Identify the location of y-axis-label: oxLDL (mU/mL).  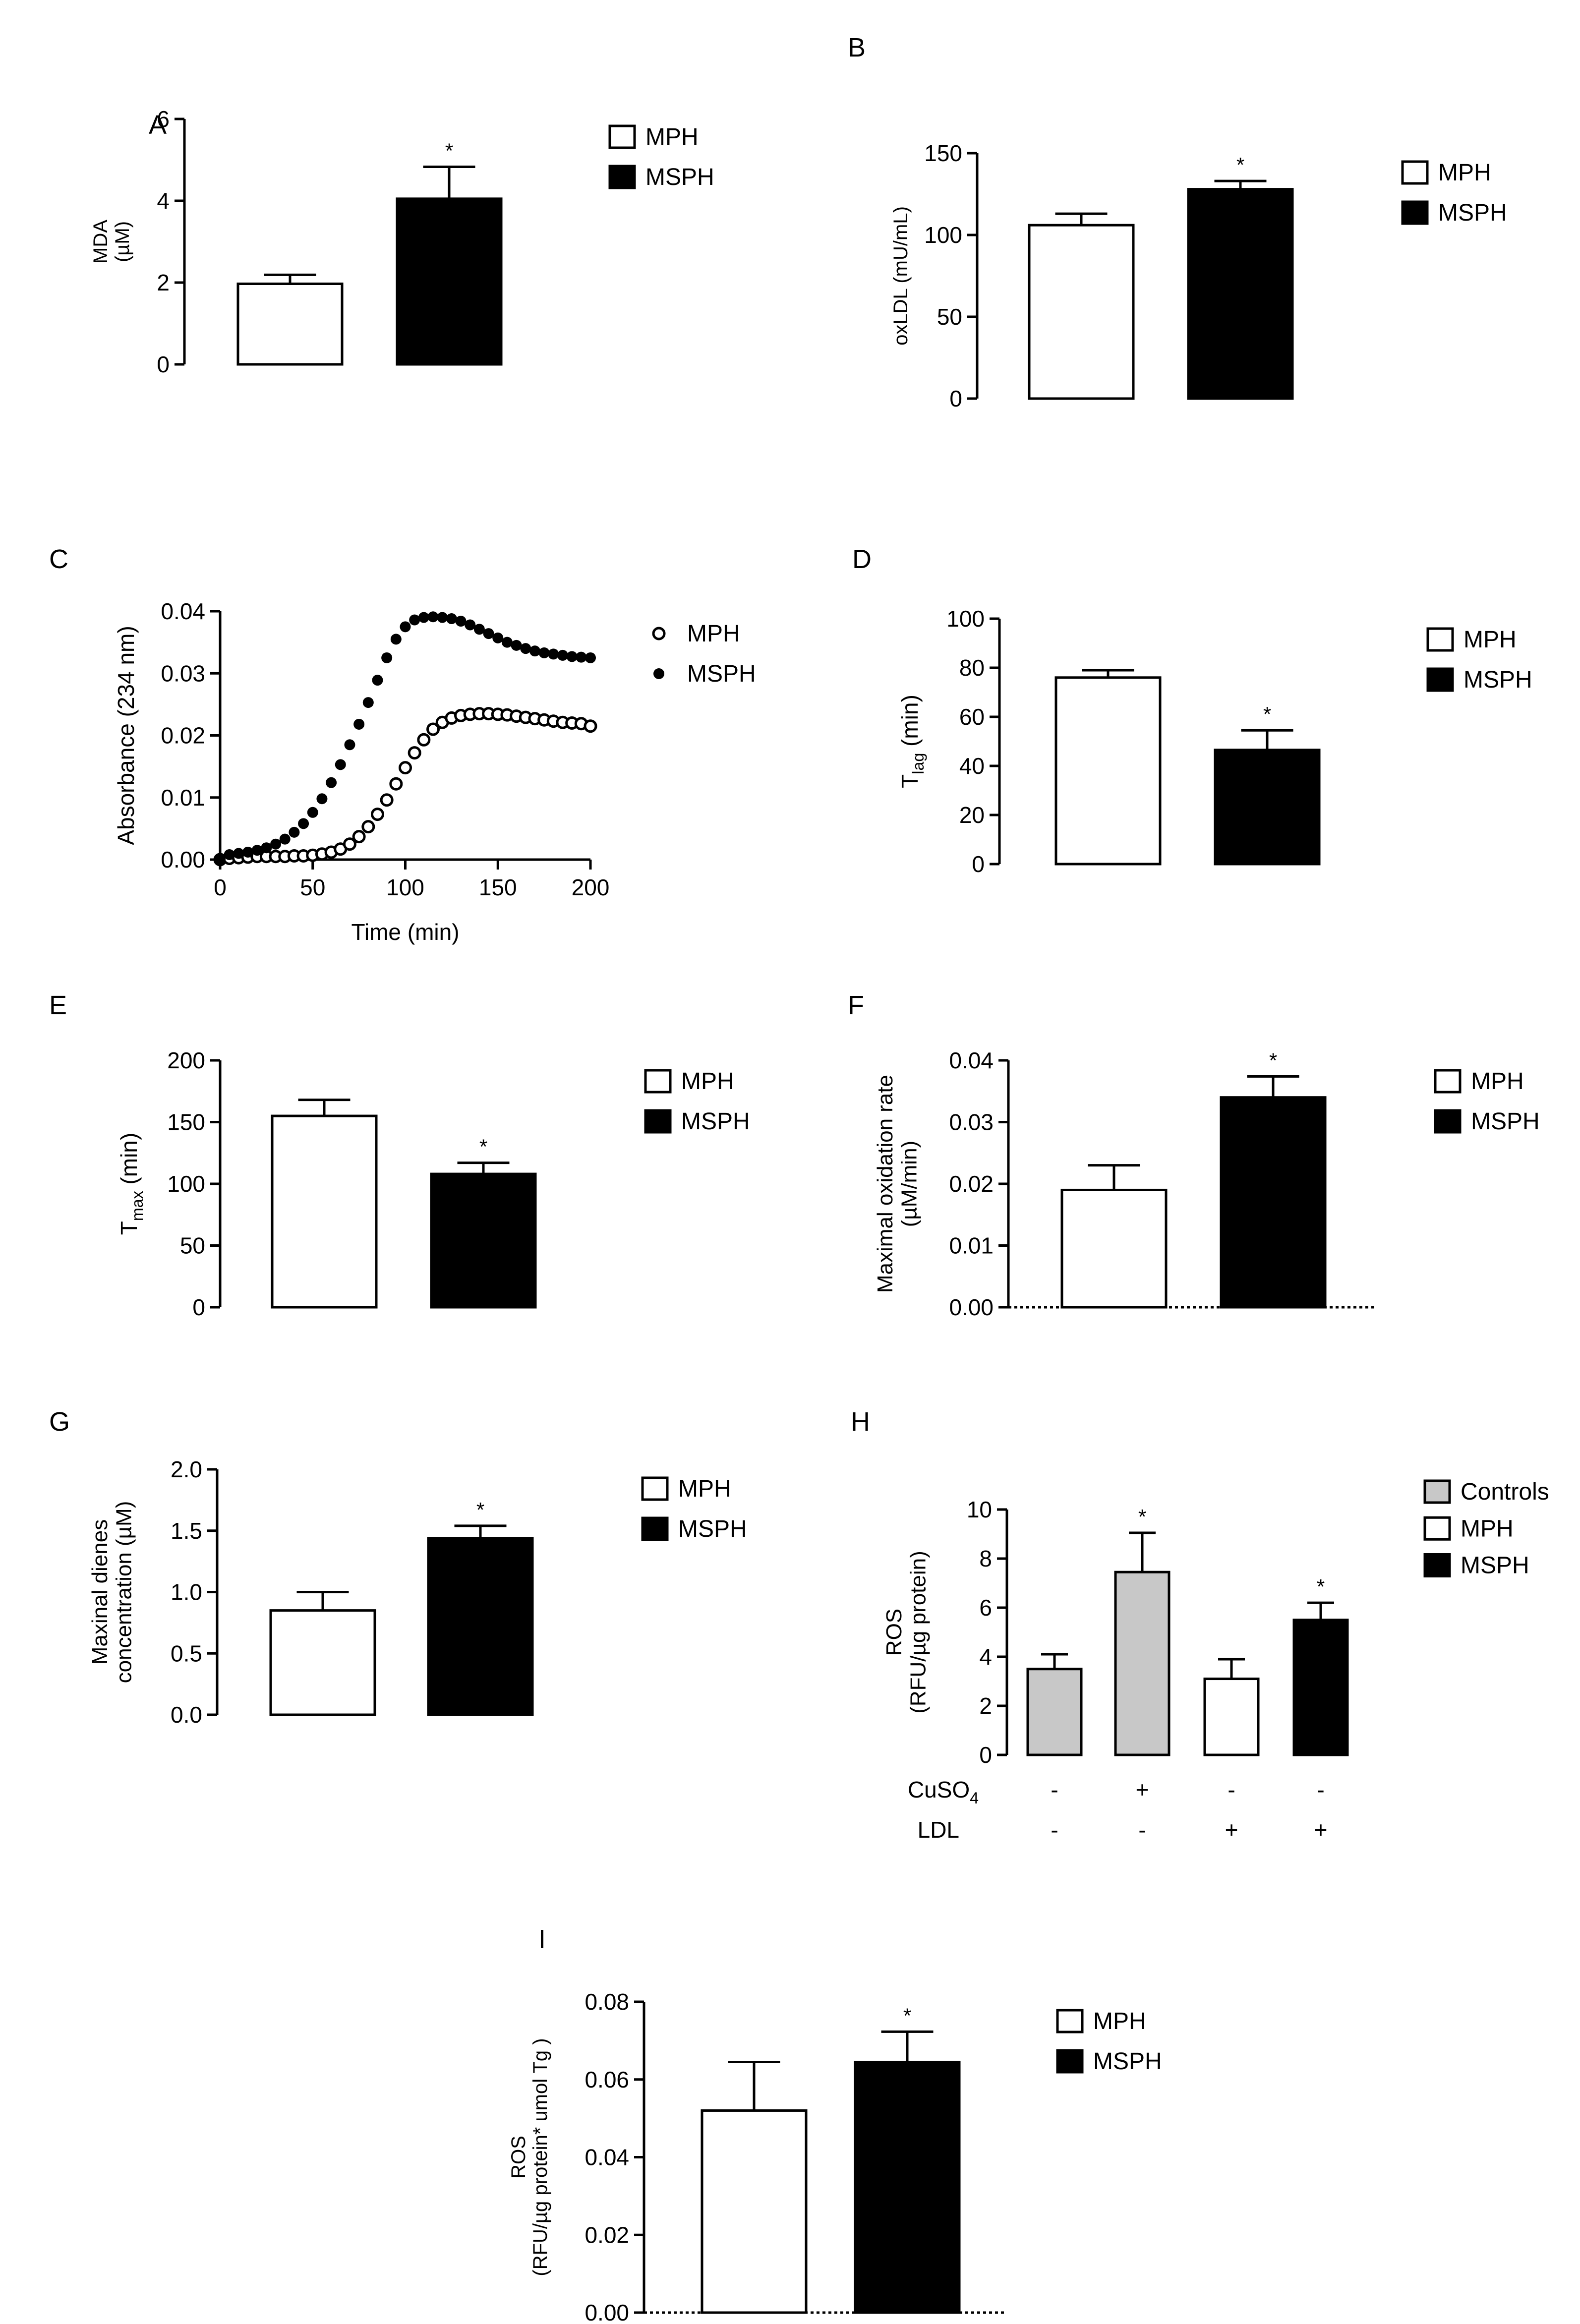
(901, 276).